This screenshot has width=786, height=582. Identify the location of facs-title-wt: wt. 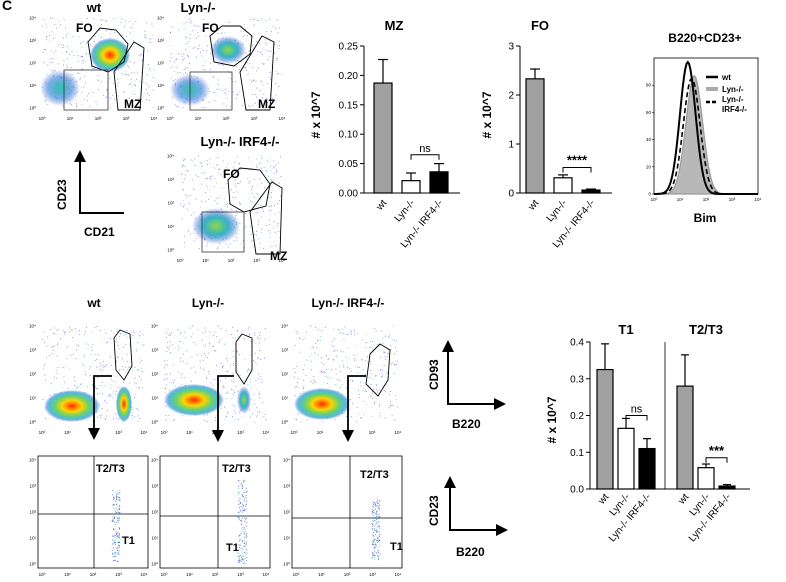
(94, 7).